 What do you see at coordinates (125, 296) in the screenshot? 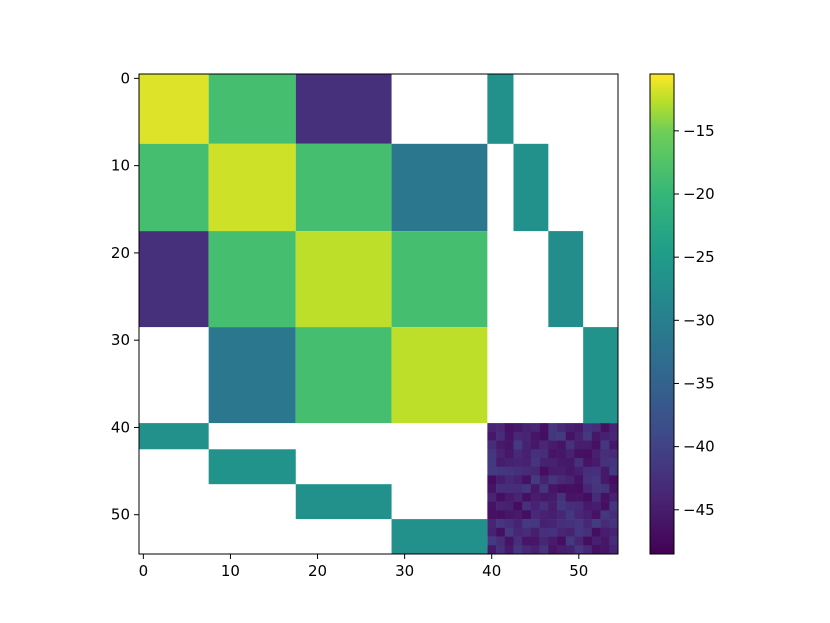
I see `y-axis: 0 10 20 30 40 50` at bounding box center [125, 296].